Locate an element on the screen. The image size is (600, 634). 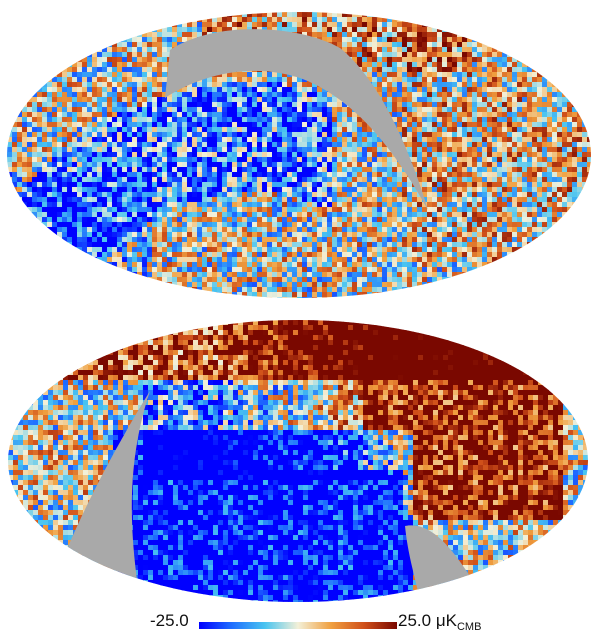
colorbar is located at coordinates (298, 625).